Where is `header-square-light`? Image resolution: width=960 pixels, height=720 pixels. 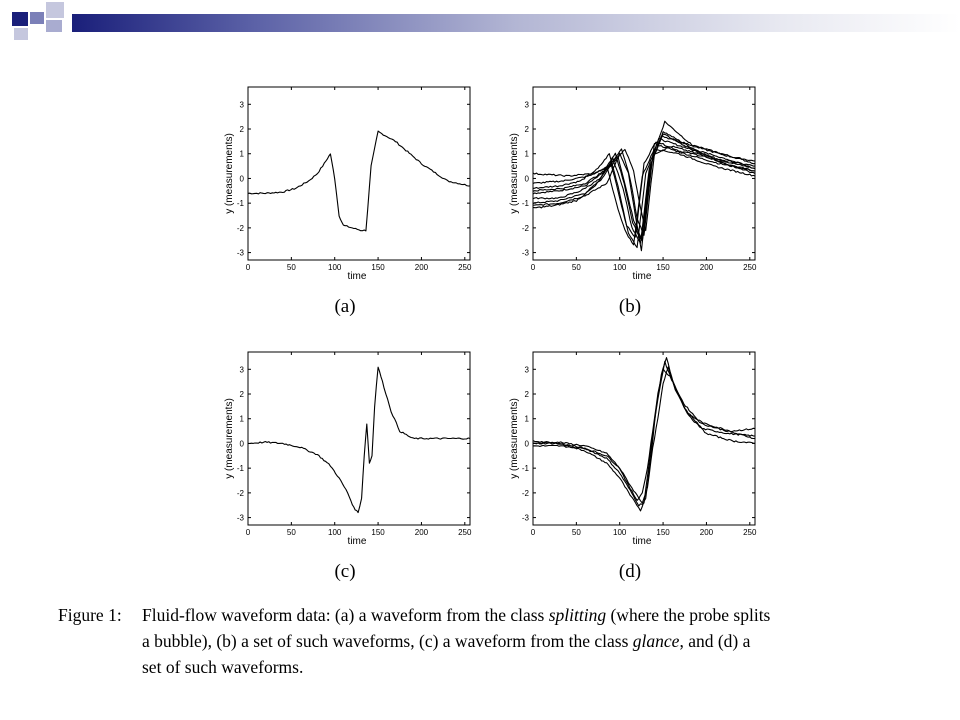 header-square-light is located at coordinates (55, 10).